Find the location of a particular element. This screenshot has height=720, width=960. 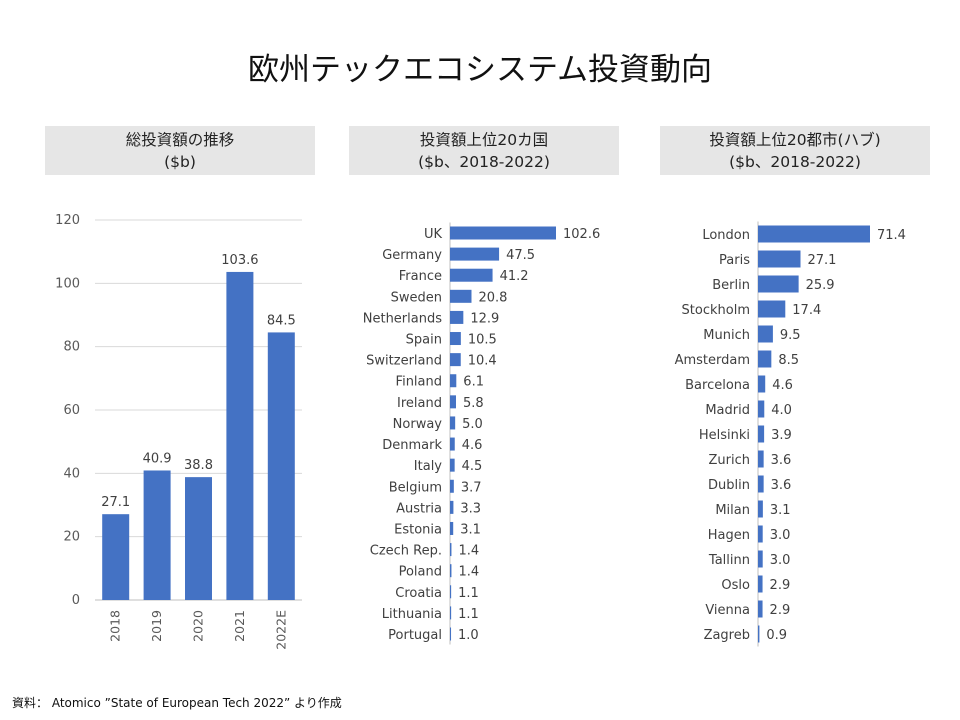

panel-title-top-cities: 投資額上位20都市(ハブ) ($b、2018-2022) is located at coordinates (795, 150).